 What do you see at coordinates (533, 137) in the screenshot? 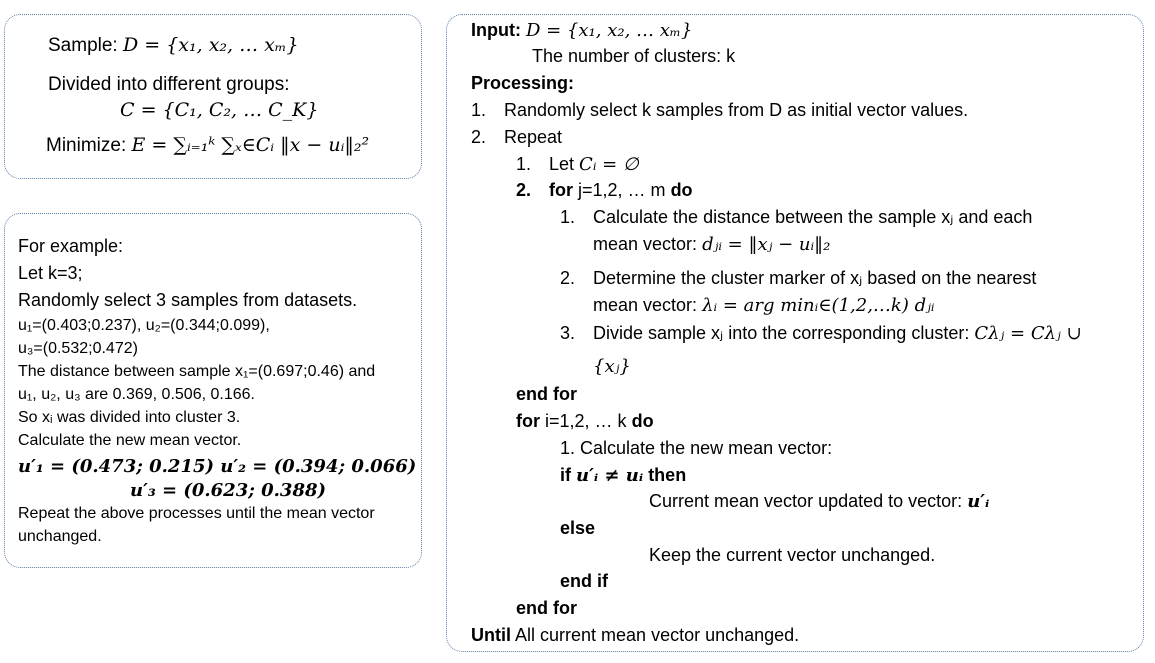
I see `step2-text: Repeat` at bounding box center [533, 137].